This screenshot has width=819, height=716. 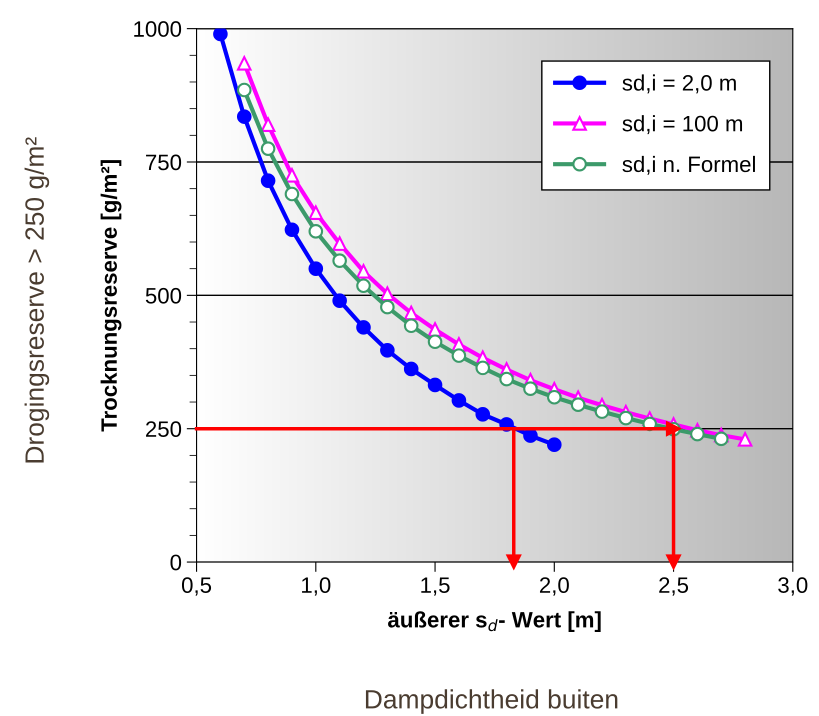 I want to click on x-tick-label: 3,0, so click(x=793, y=586).